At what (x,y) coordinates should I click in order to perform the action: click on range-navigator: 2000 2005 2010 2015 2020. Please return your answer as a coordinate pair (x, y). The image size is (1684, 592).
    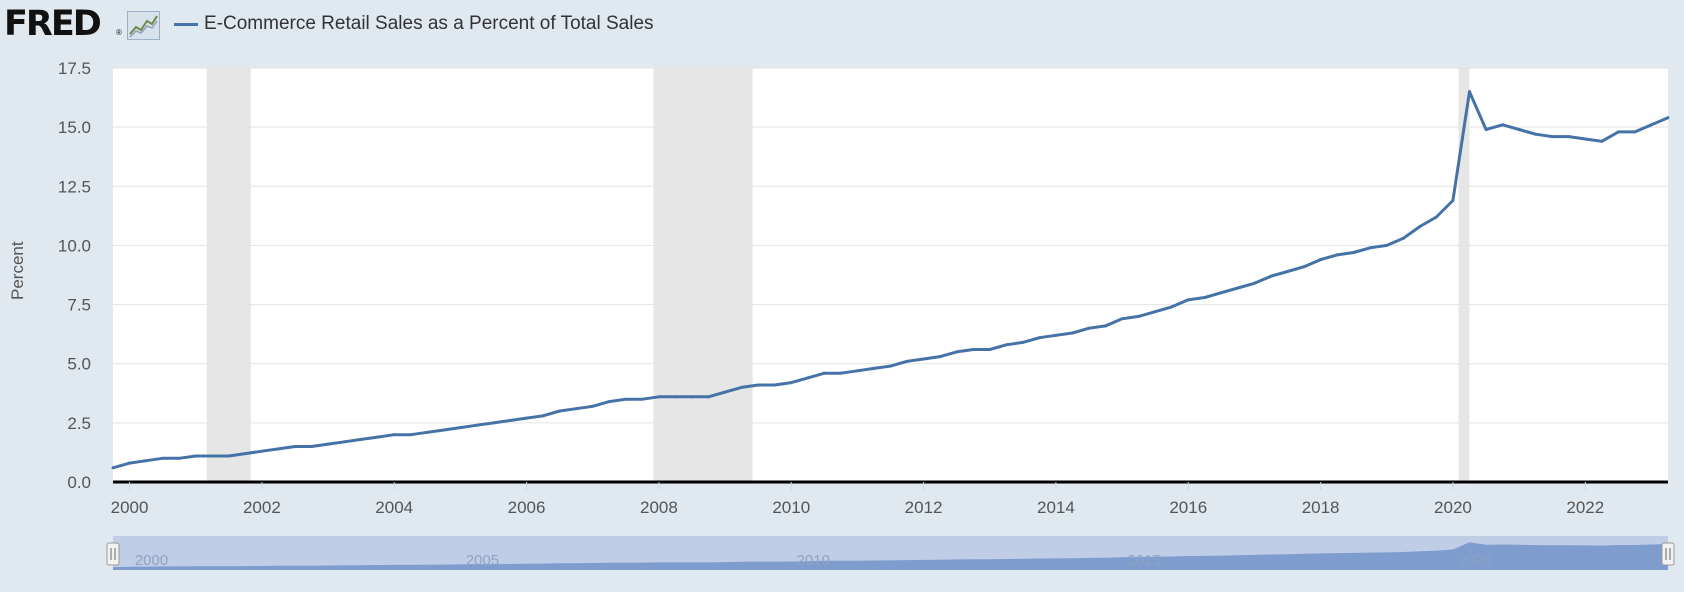
    Looking at the image, I should click on (890, 553).